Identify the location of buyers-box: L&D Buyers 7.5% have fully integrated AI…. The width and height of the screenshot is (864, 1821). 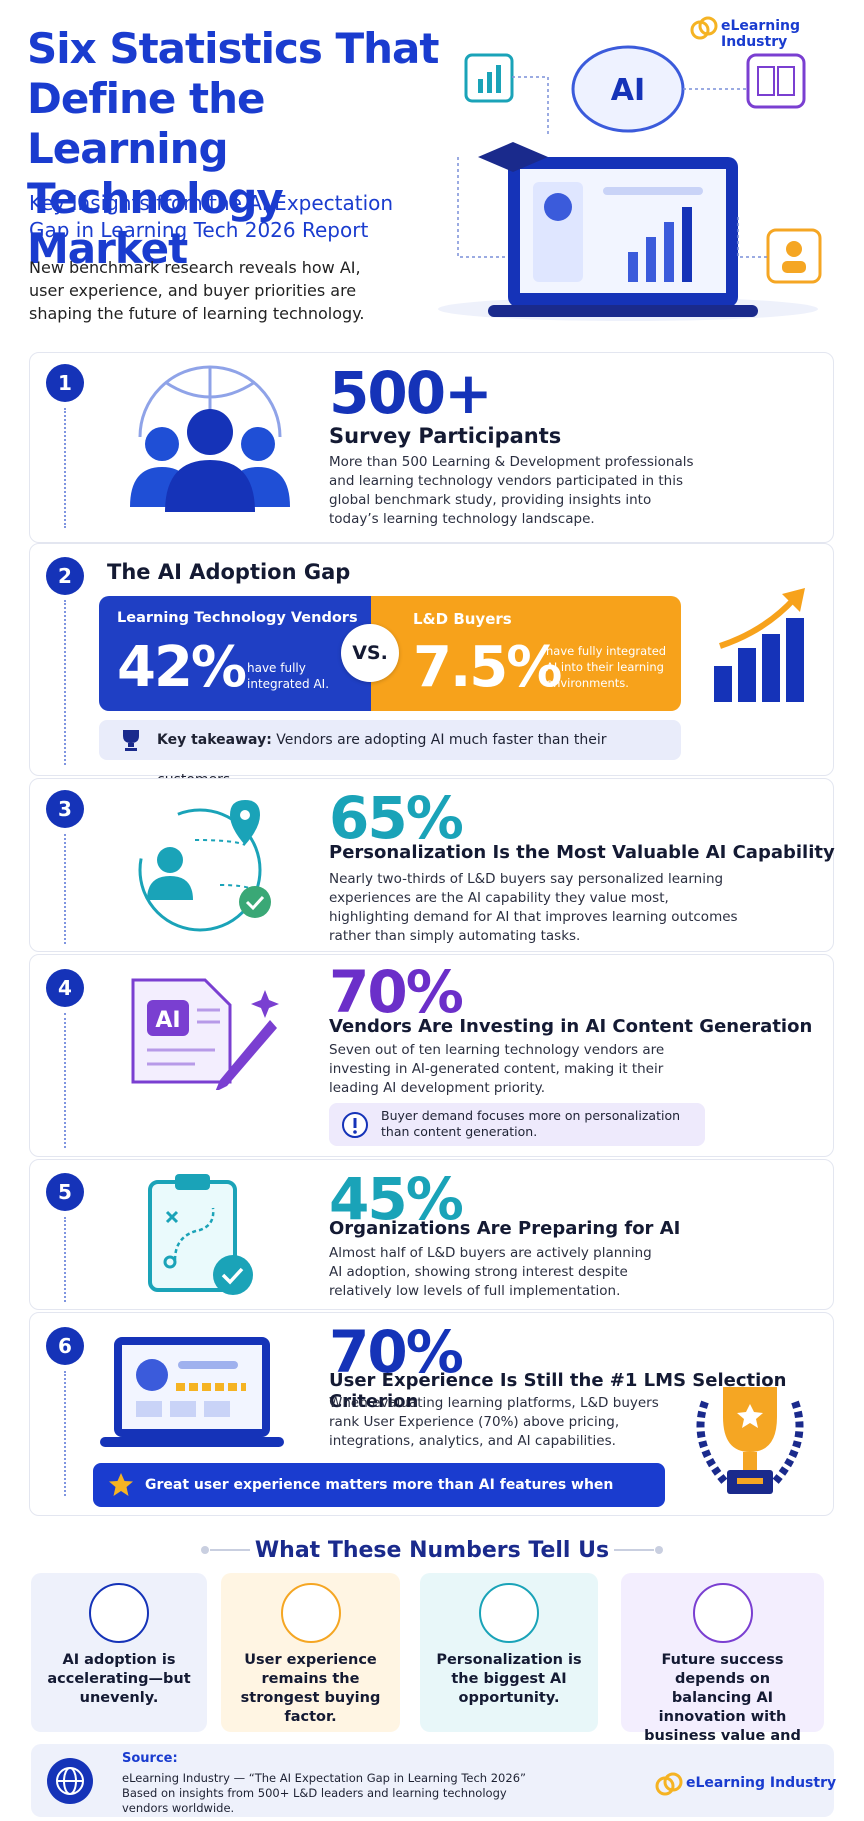
(526, 653).